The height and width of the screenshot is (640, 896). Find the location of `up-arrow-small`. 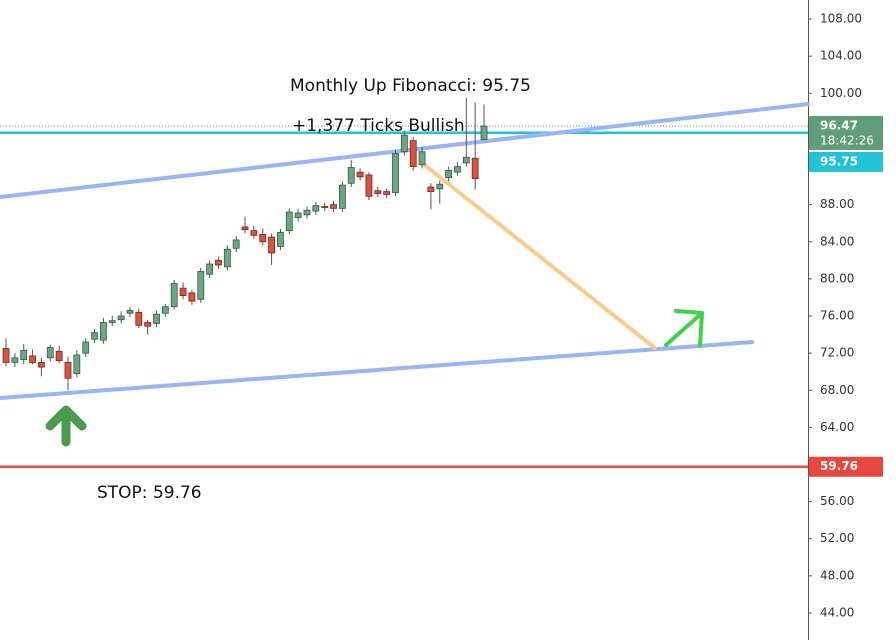

up-arrow-small is located at coordinates (684, 328).